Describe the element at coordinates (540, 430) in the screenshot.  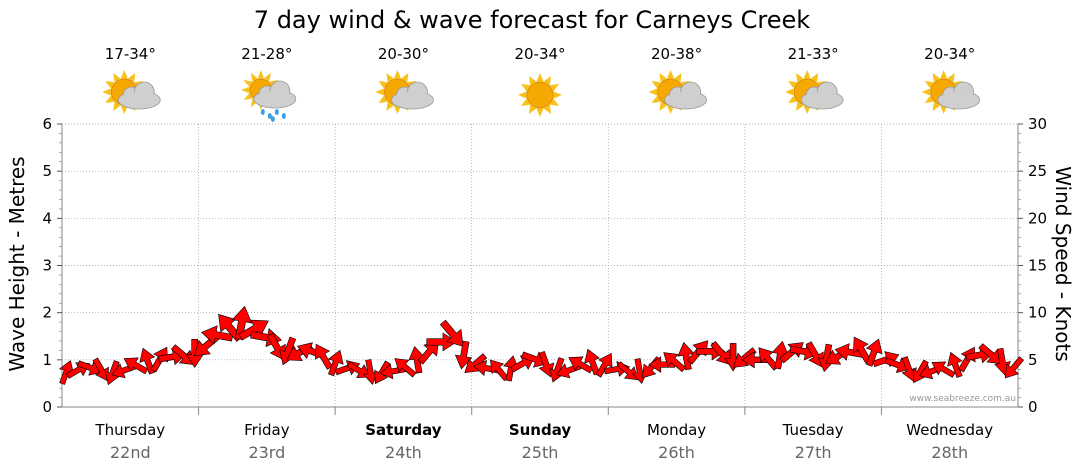
I see `day-name-label: Sunday` at that location.